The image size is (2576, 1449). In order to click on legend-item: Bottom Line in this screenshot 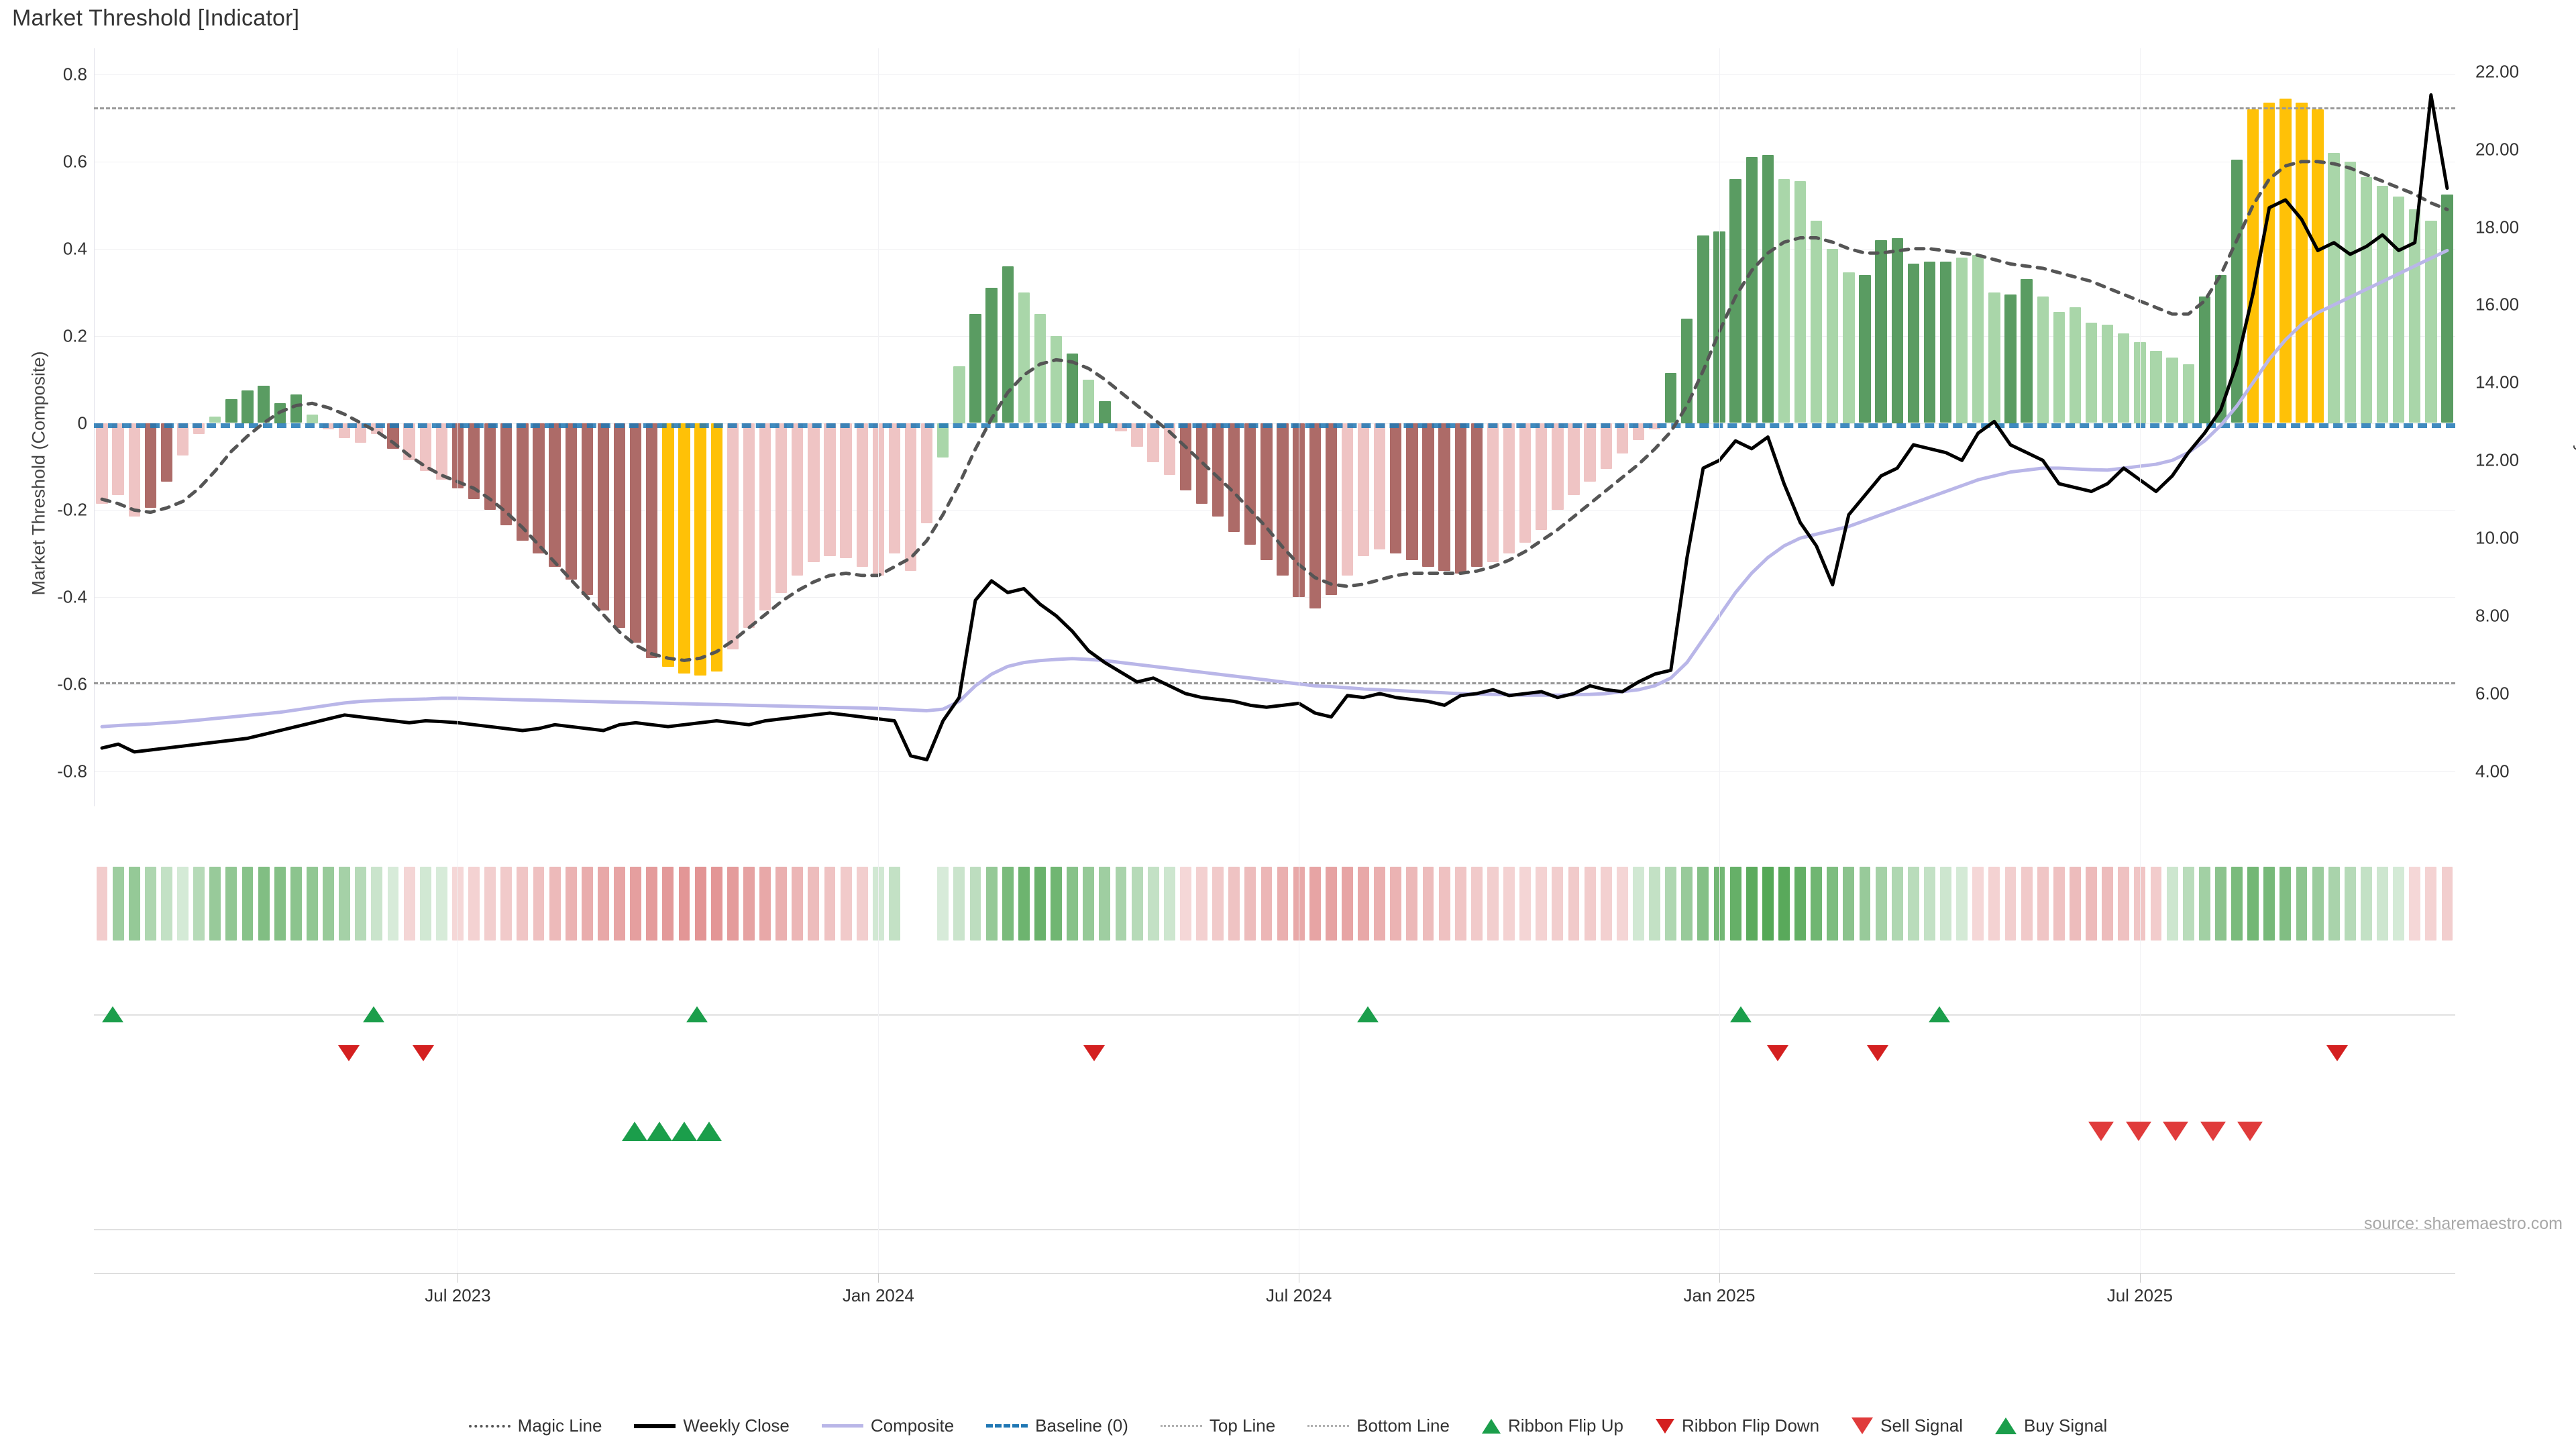, I will do `click(1378, 1425)`.